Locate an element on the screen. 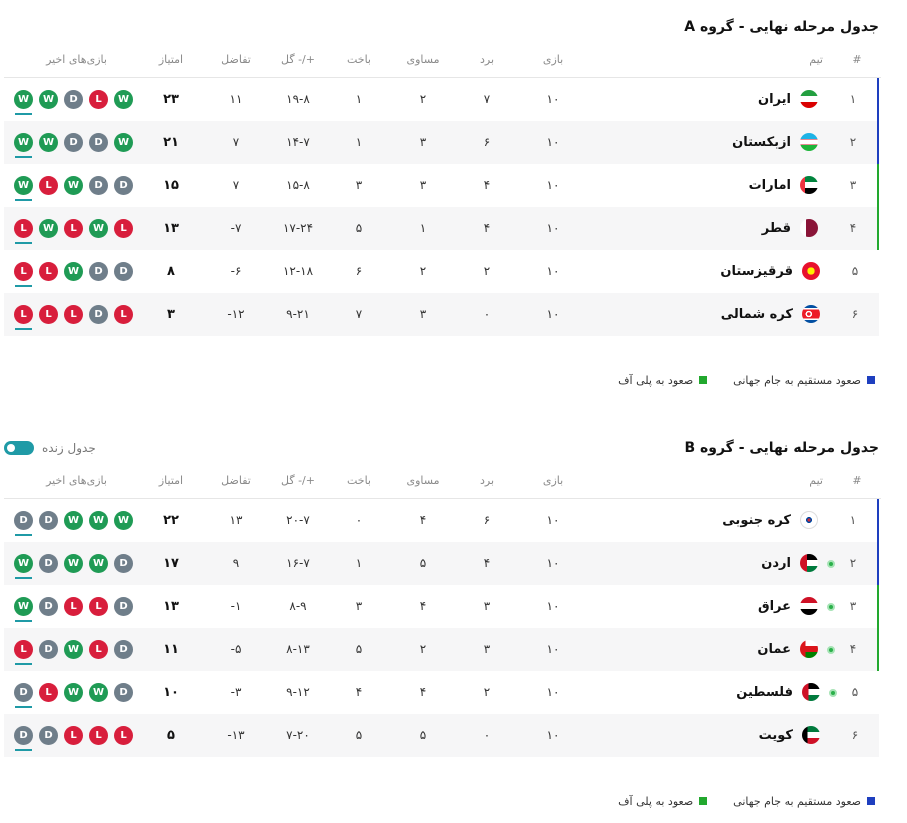 This screenshot has width=907, height=823. qualification-dot-icon is located at coordinates (831, 649).